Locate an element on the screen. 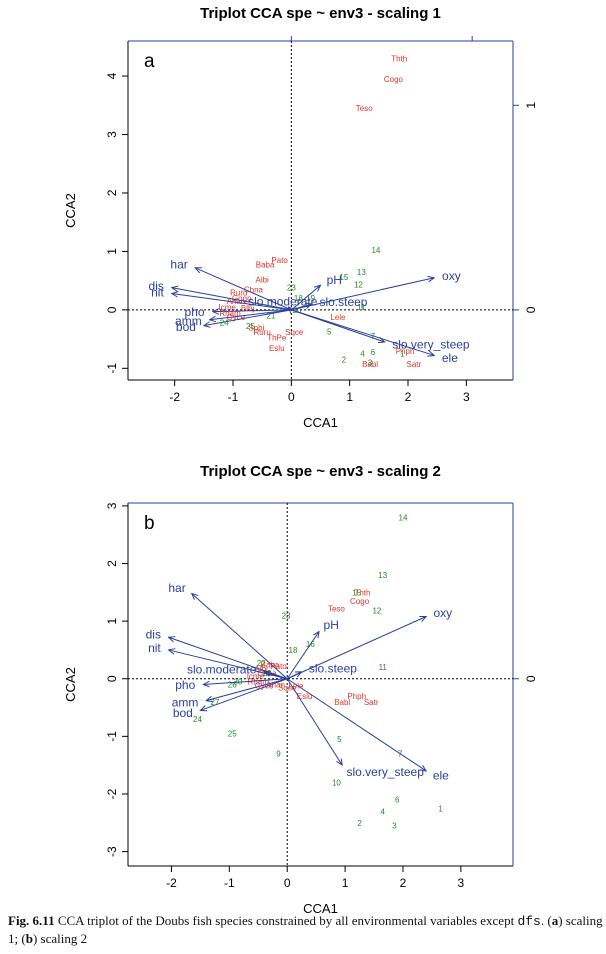 The height and width of the screenshot is (954, 606). panel-b-species-label: Lele is located at coordinates (296, 686).